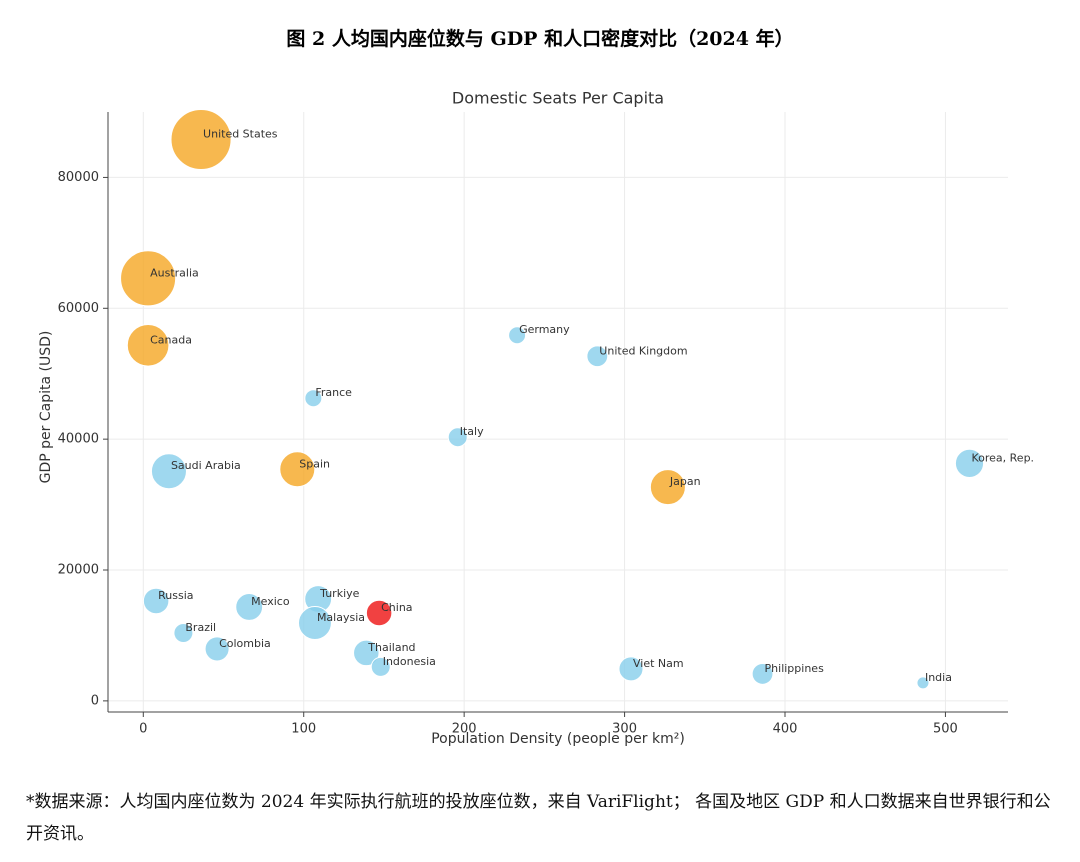  Describe the element at coordinates (270, 601) in the screenshot. I see `bubble-label: Mexico` at that location.